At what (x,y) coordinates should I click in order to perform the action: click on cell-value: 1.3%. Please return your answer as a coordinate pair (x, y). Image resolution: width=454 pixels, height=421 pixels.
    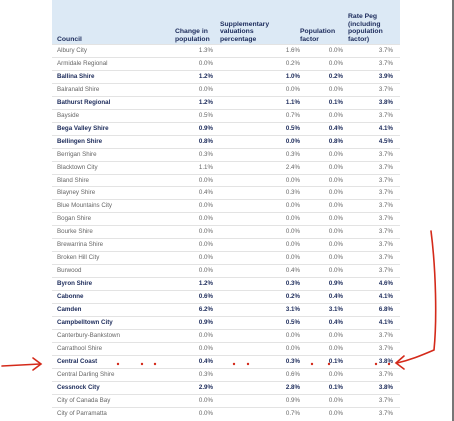
    Looking at the image, I should click on (205, 50).